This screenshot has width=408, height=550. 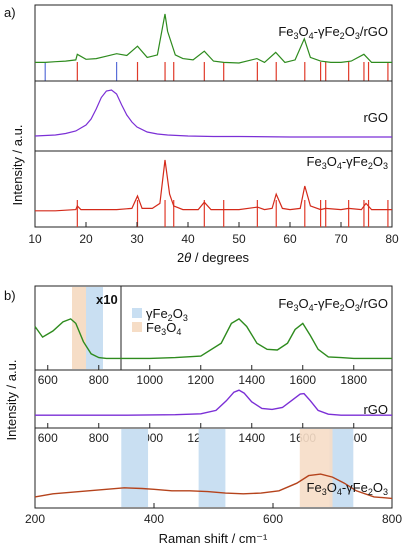 I want to click on panel-a-label: a), so click(x=10, y=12).